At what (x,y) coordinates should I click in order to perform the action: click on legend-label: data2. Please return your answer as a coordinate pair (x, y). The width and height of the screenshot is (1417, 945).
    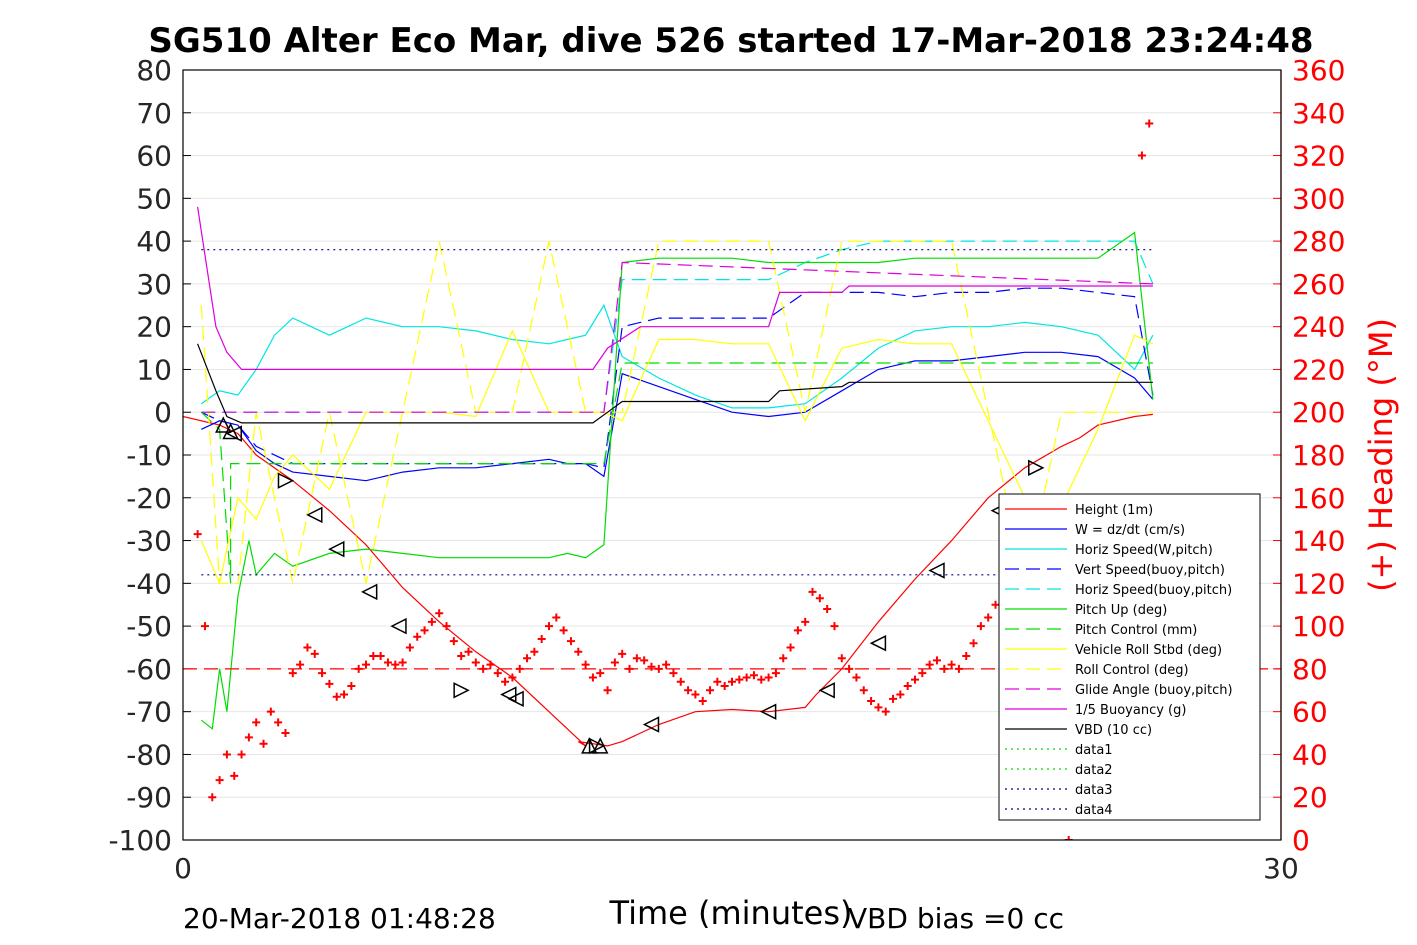
    Looking at the image, I should click on (1094, 770).